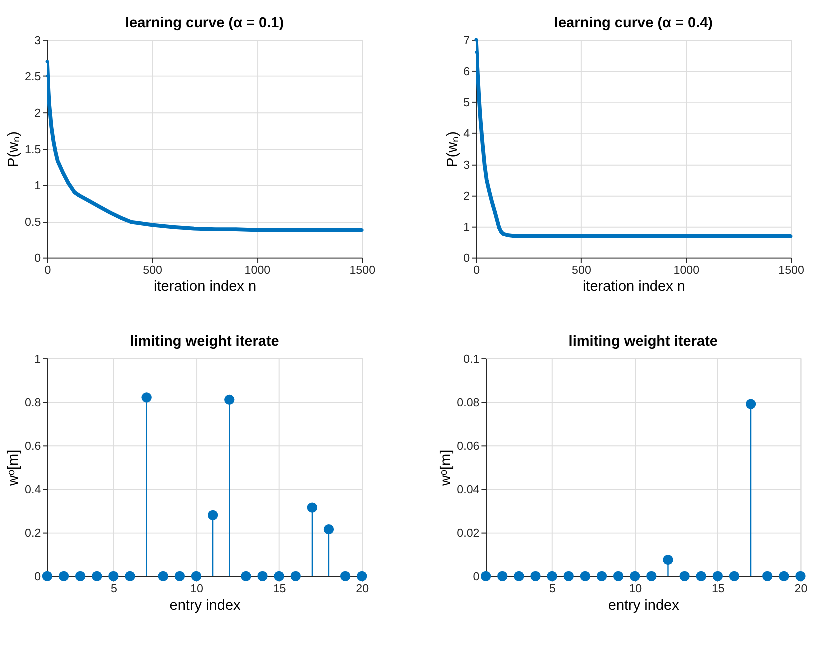 This screenshot has width=823, height=666. I want to click on y-tick-label: 0.04, so click(468, 490).